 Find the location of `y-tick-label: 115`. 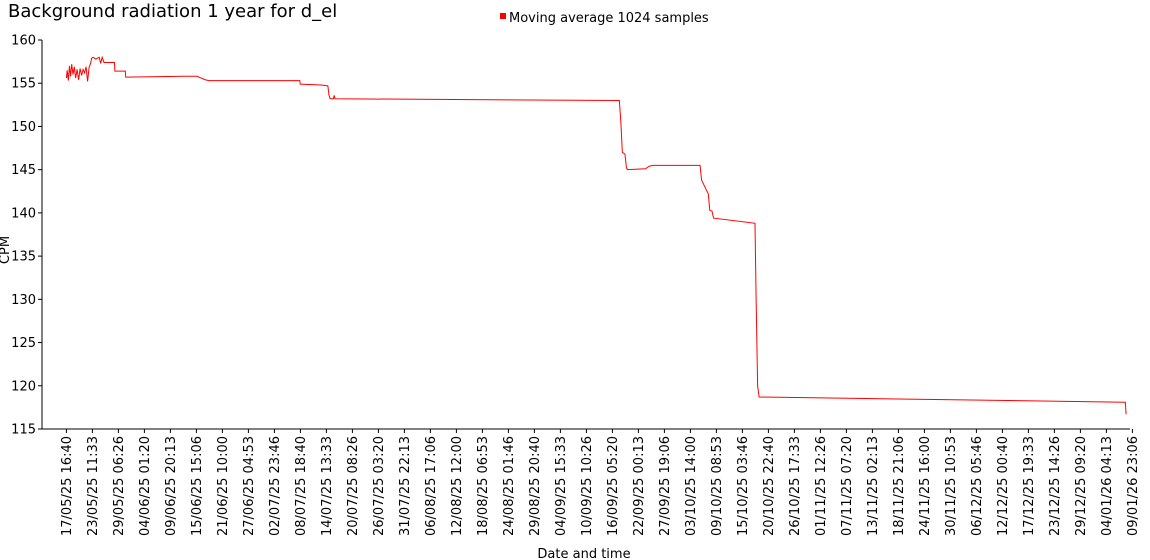

y-tick-label: 115 is located at coordinates (23, 430).